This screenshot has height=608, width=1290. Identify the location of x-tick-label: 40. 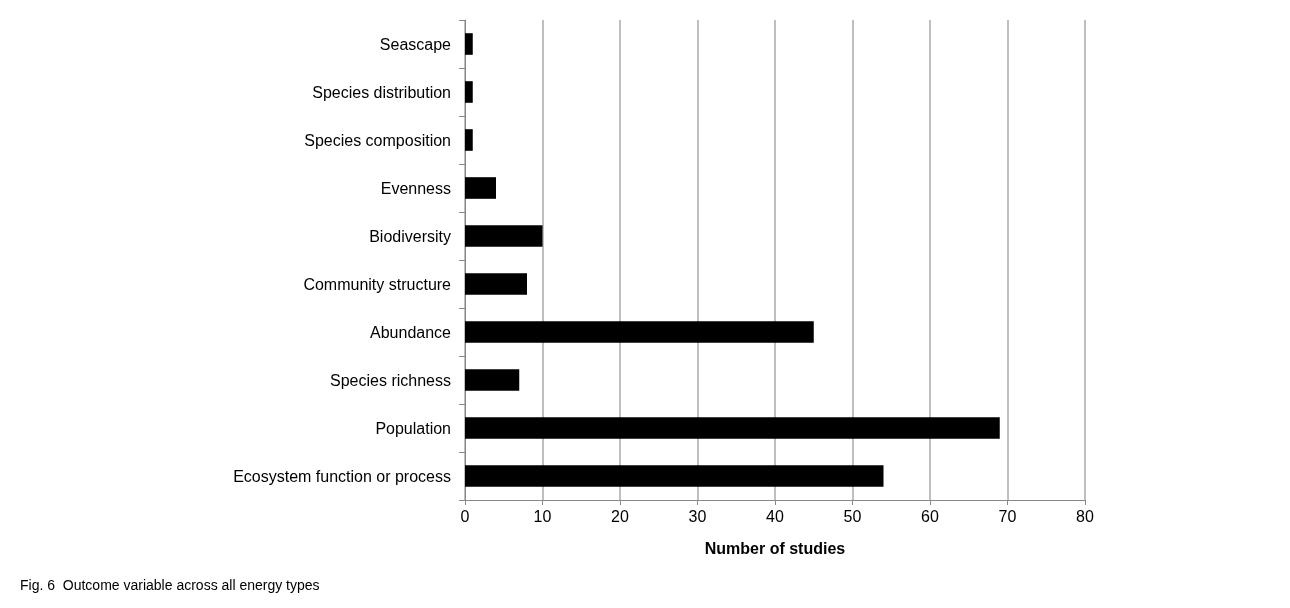
(775, 516).